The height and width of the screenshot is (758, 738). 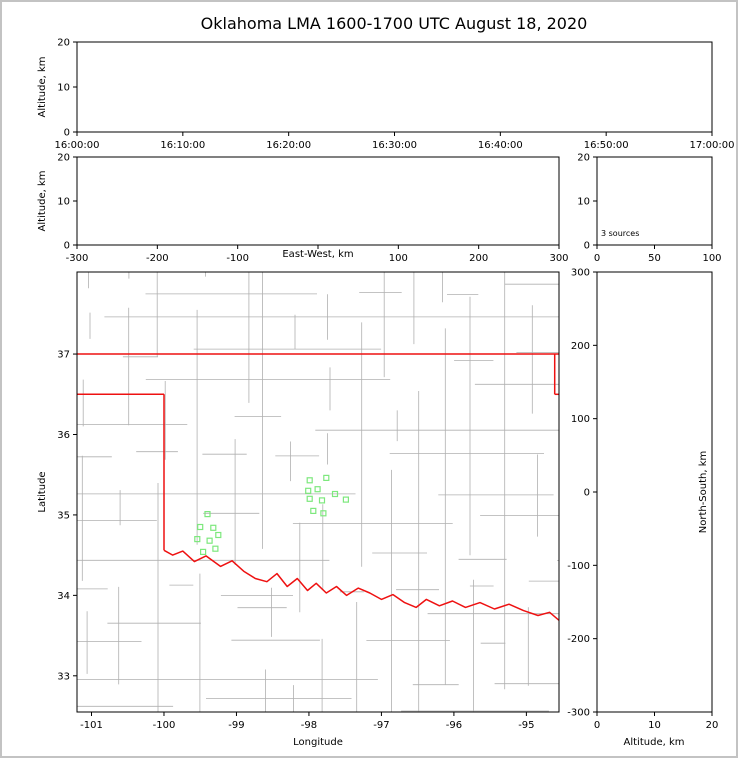 What do you see at coordinates (526, 725) in the screenshot?
I see `x-tick-label: -95` at bounding box center [526, 725].